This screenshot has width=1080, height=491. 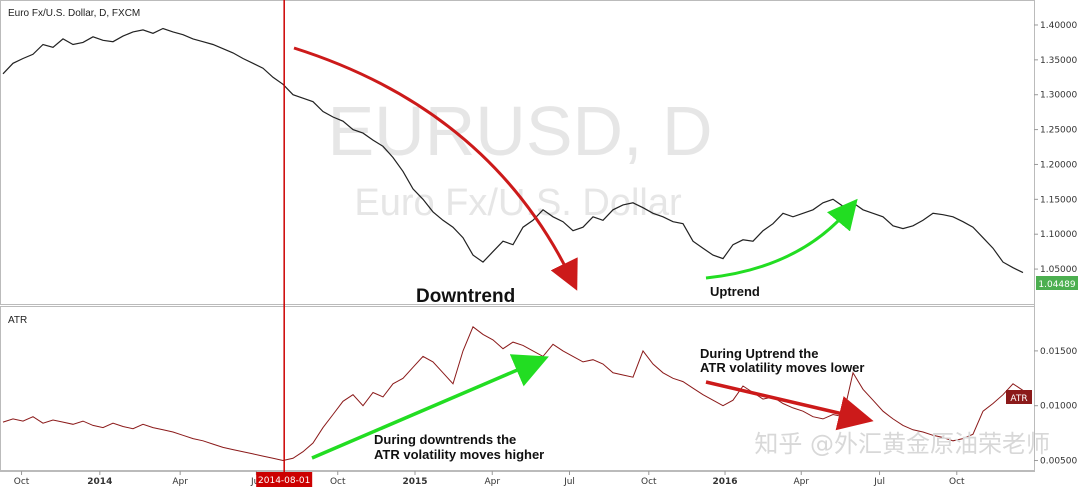 I want to click on last-price-label: 1.04489, so click(x=1056, y=285).